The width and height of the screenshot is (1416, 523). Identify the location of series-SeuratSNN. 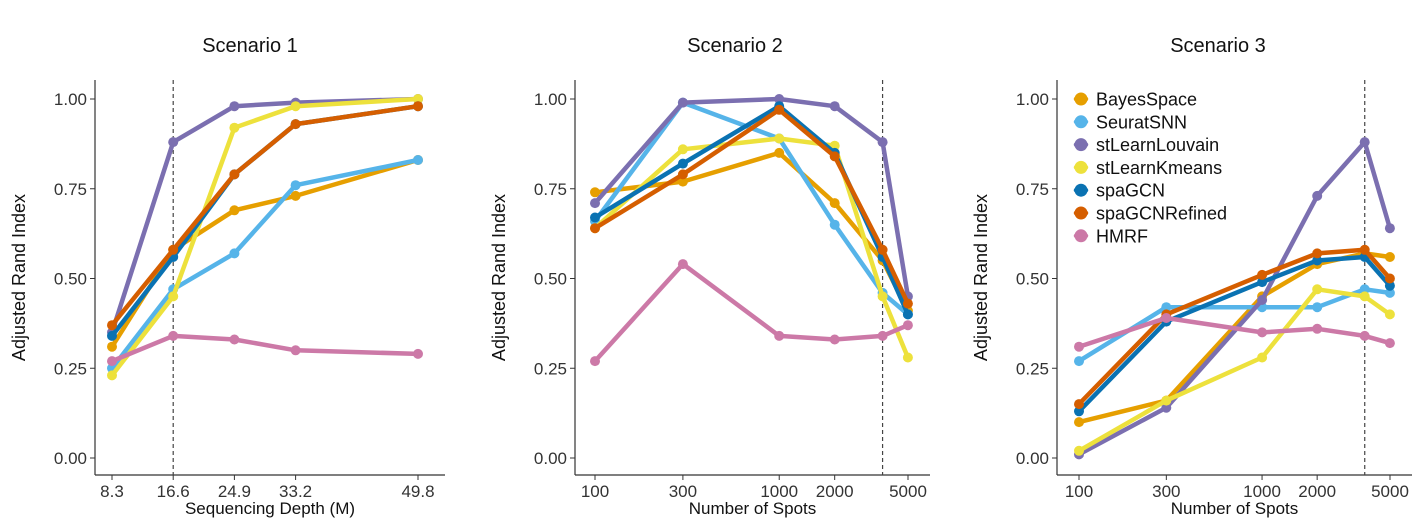
(265, 264).